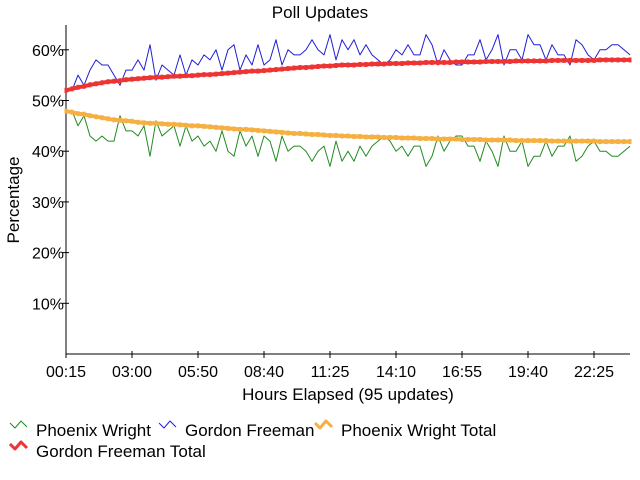 This screenshot has width=640, height=480. I want to click on x-tick-label: 00:15, so click(66, 372).